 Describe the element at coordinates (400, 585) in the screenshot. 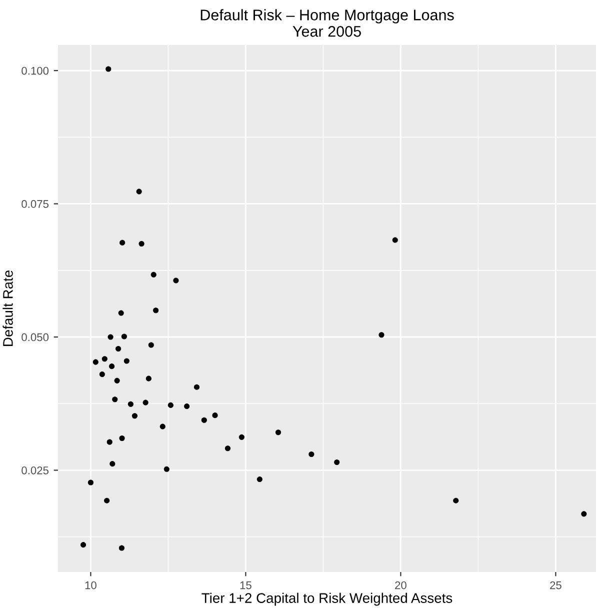

I see `x-tick-label: 20` at that location.